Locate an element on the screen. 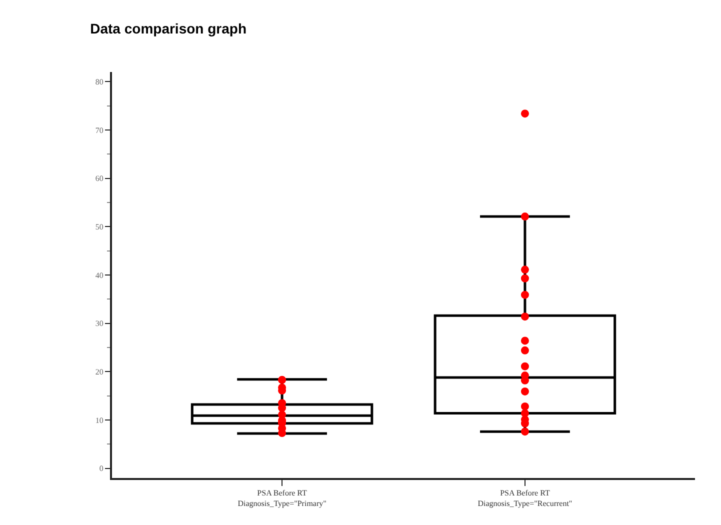 This screenshot has height=525, width=721. y-tick-label: 30 is located at coordinates (99, 323).